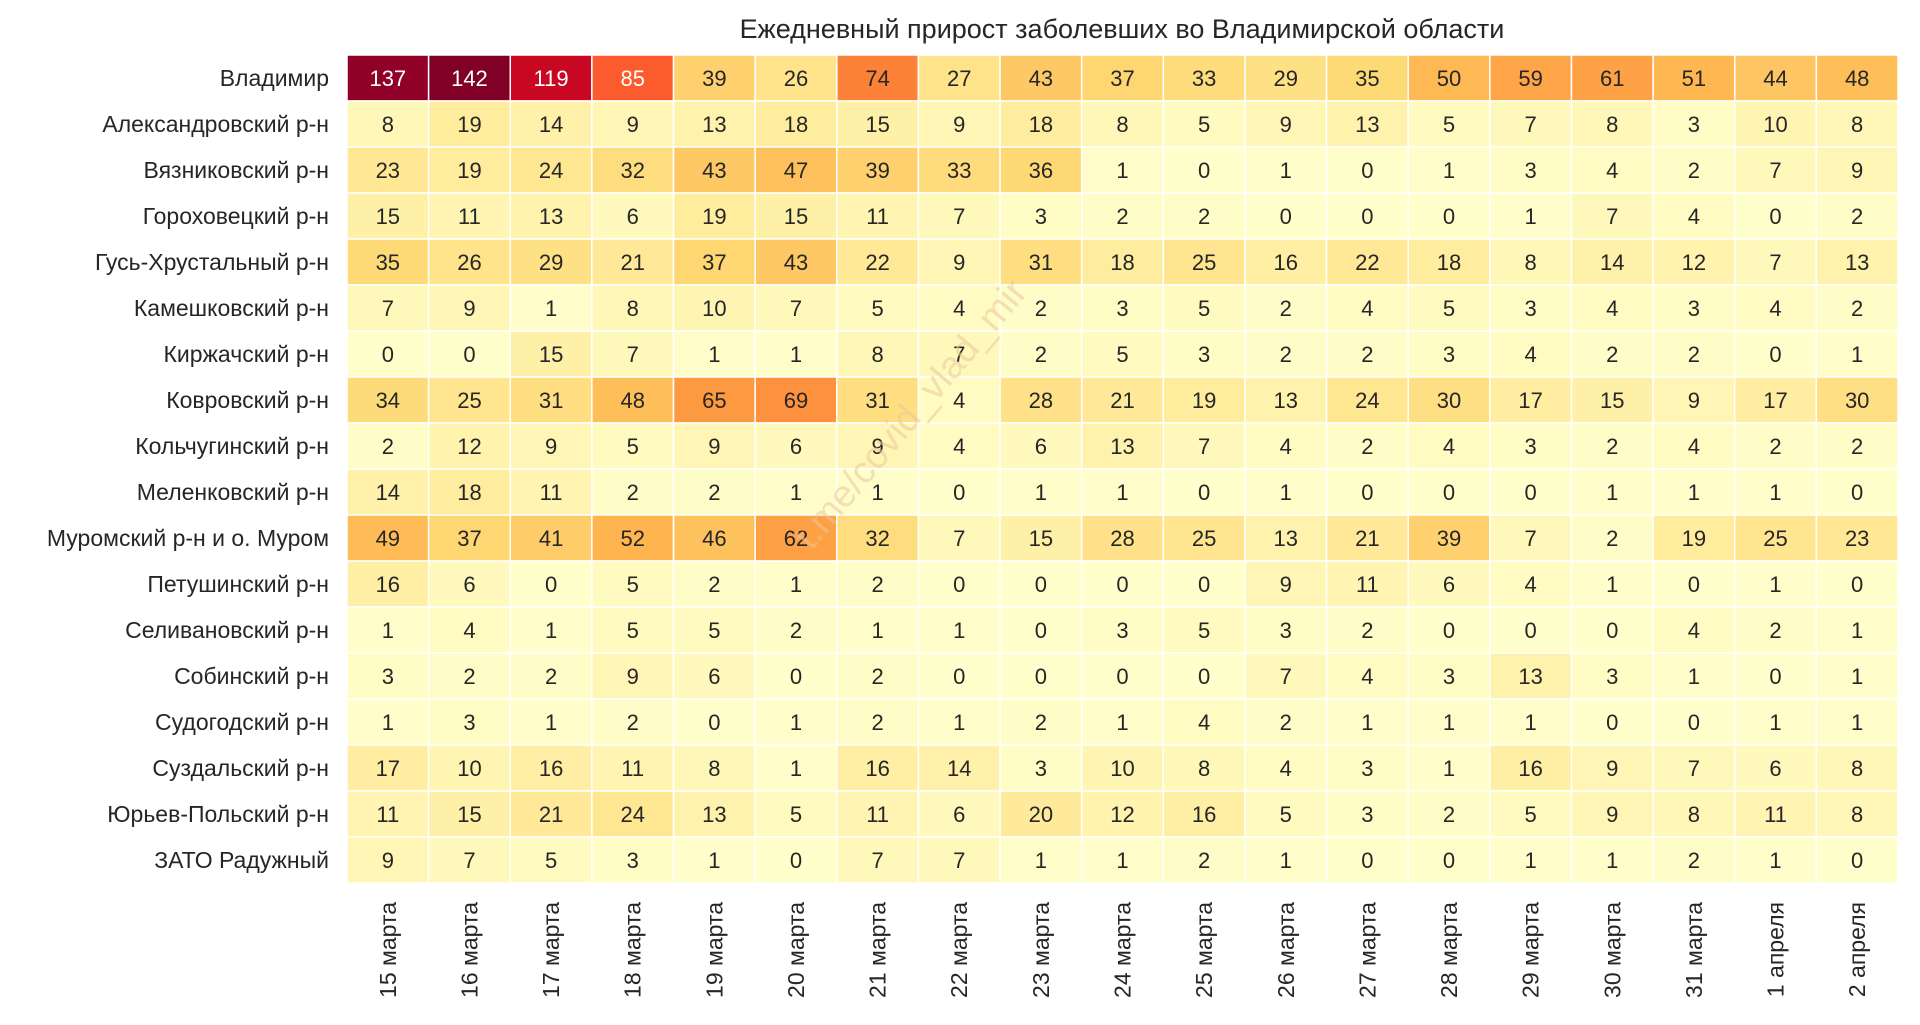 Image resolution: width=1920 pixels, height=1025 pixels. I want to click on cell-value-label: 17, so click(388, 768).